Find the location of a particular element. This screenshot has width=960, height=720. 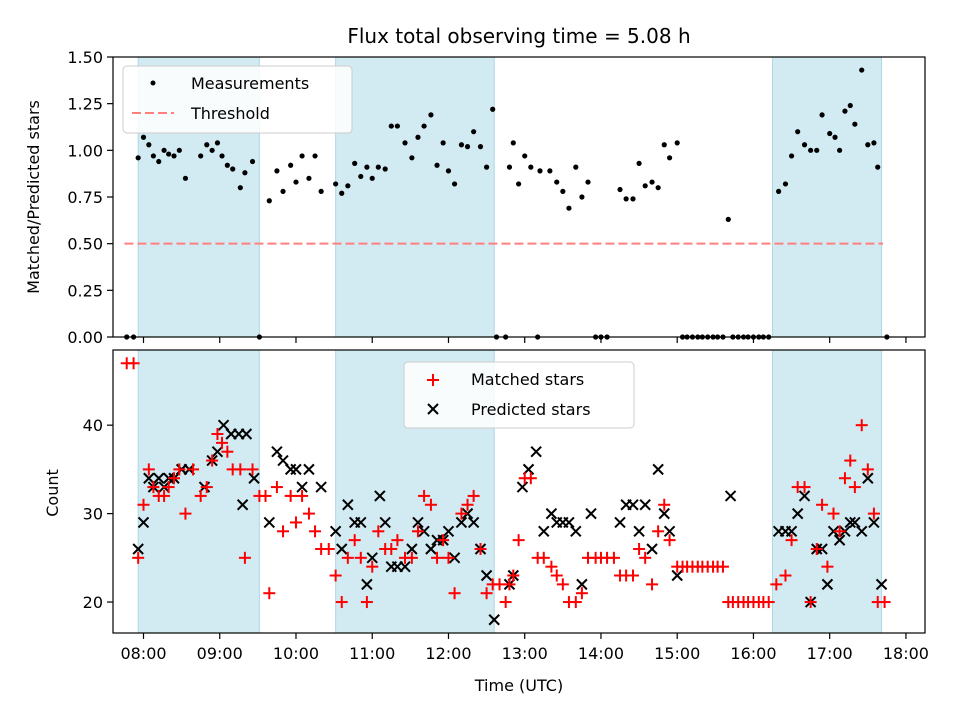

x-tick-label: 11:00 is located at coordinates (372, 653).